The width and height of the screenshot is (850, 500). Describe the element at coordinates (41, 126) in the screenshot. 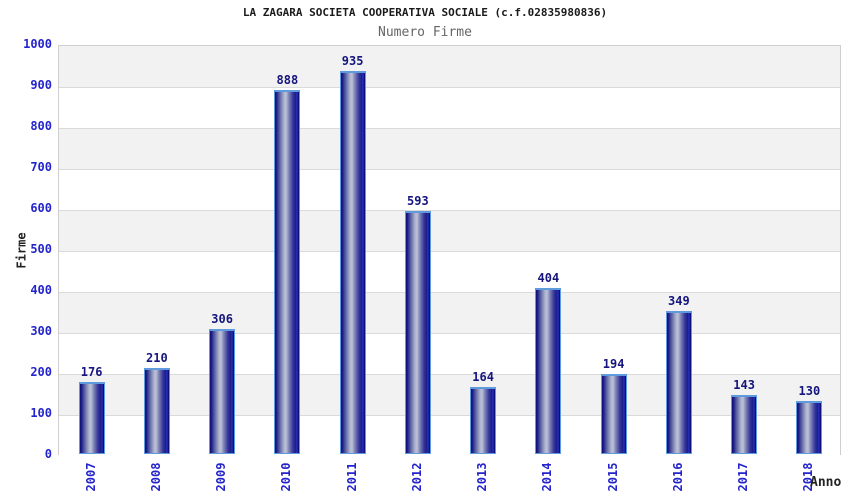

I see `y-tick-label: 800` at that location.